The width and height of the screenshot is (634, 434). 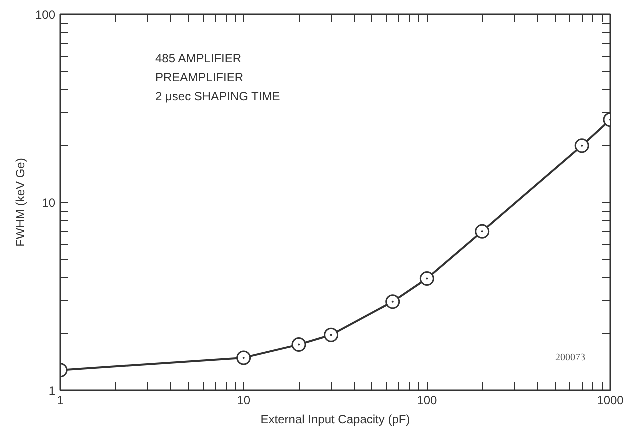 What do you see at coordinates (610, 401) in the screenshot?
I see `x-tick-label: 1000` at bounding box center [610, 401].